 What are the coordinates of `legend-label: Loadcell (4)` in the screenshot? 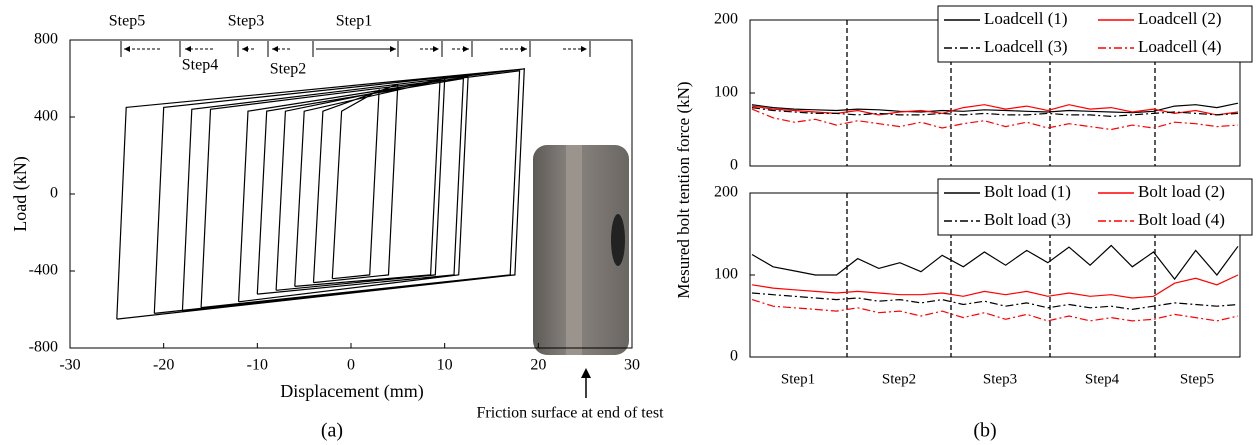 It's located at (1180, 46).